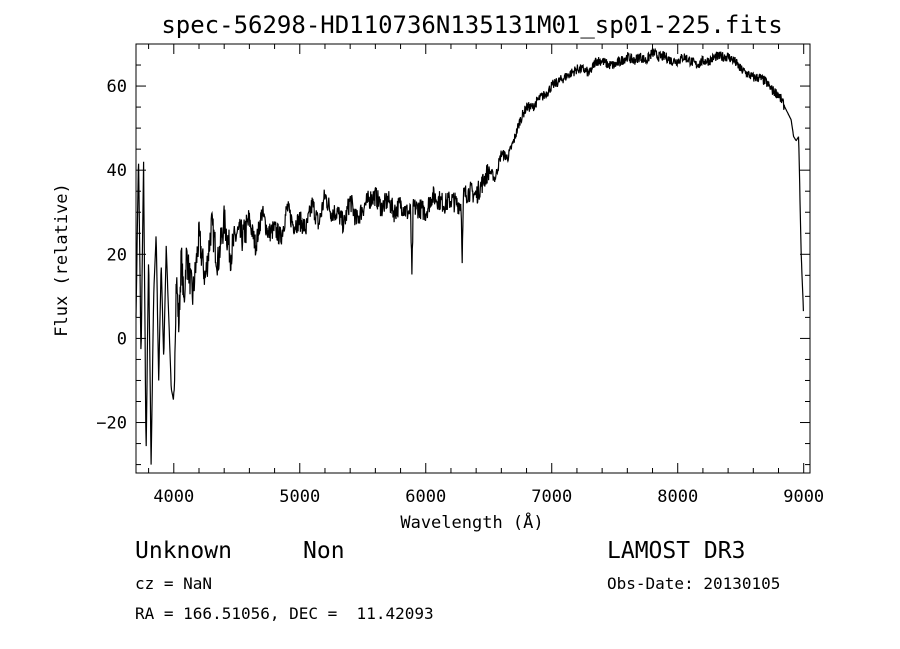  I want to click on x-tick-label: 9000, so click(803, 497).